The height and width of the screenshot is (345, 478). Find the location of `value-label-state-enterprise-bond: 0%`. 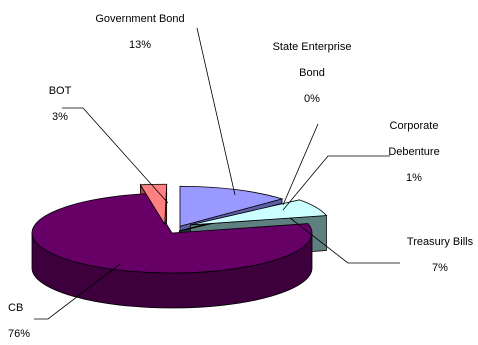

value-label-state-enterprise-bond: 0% is located at coordinates (312, 99).